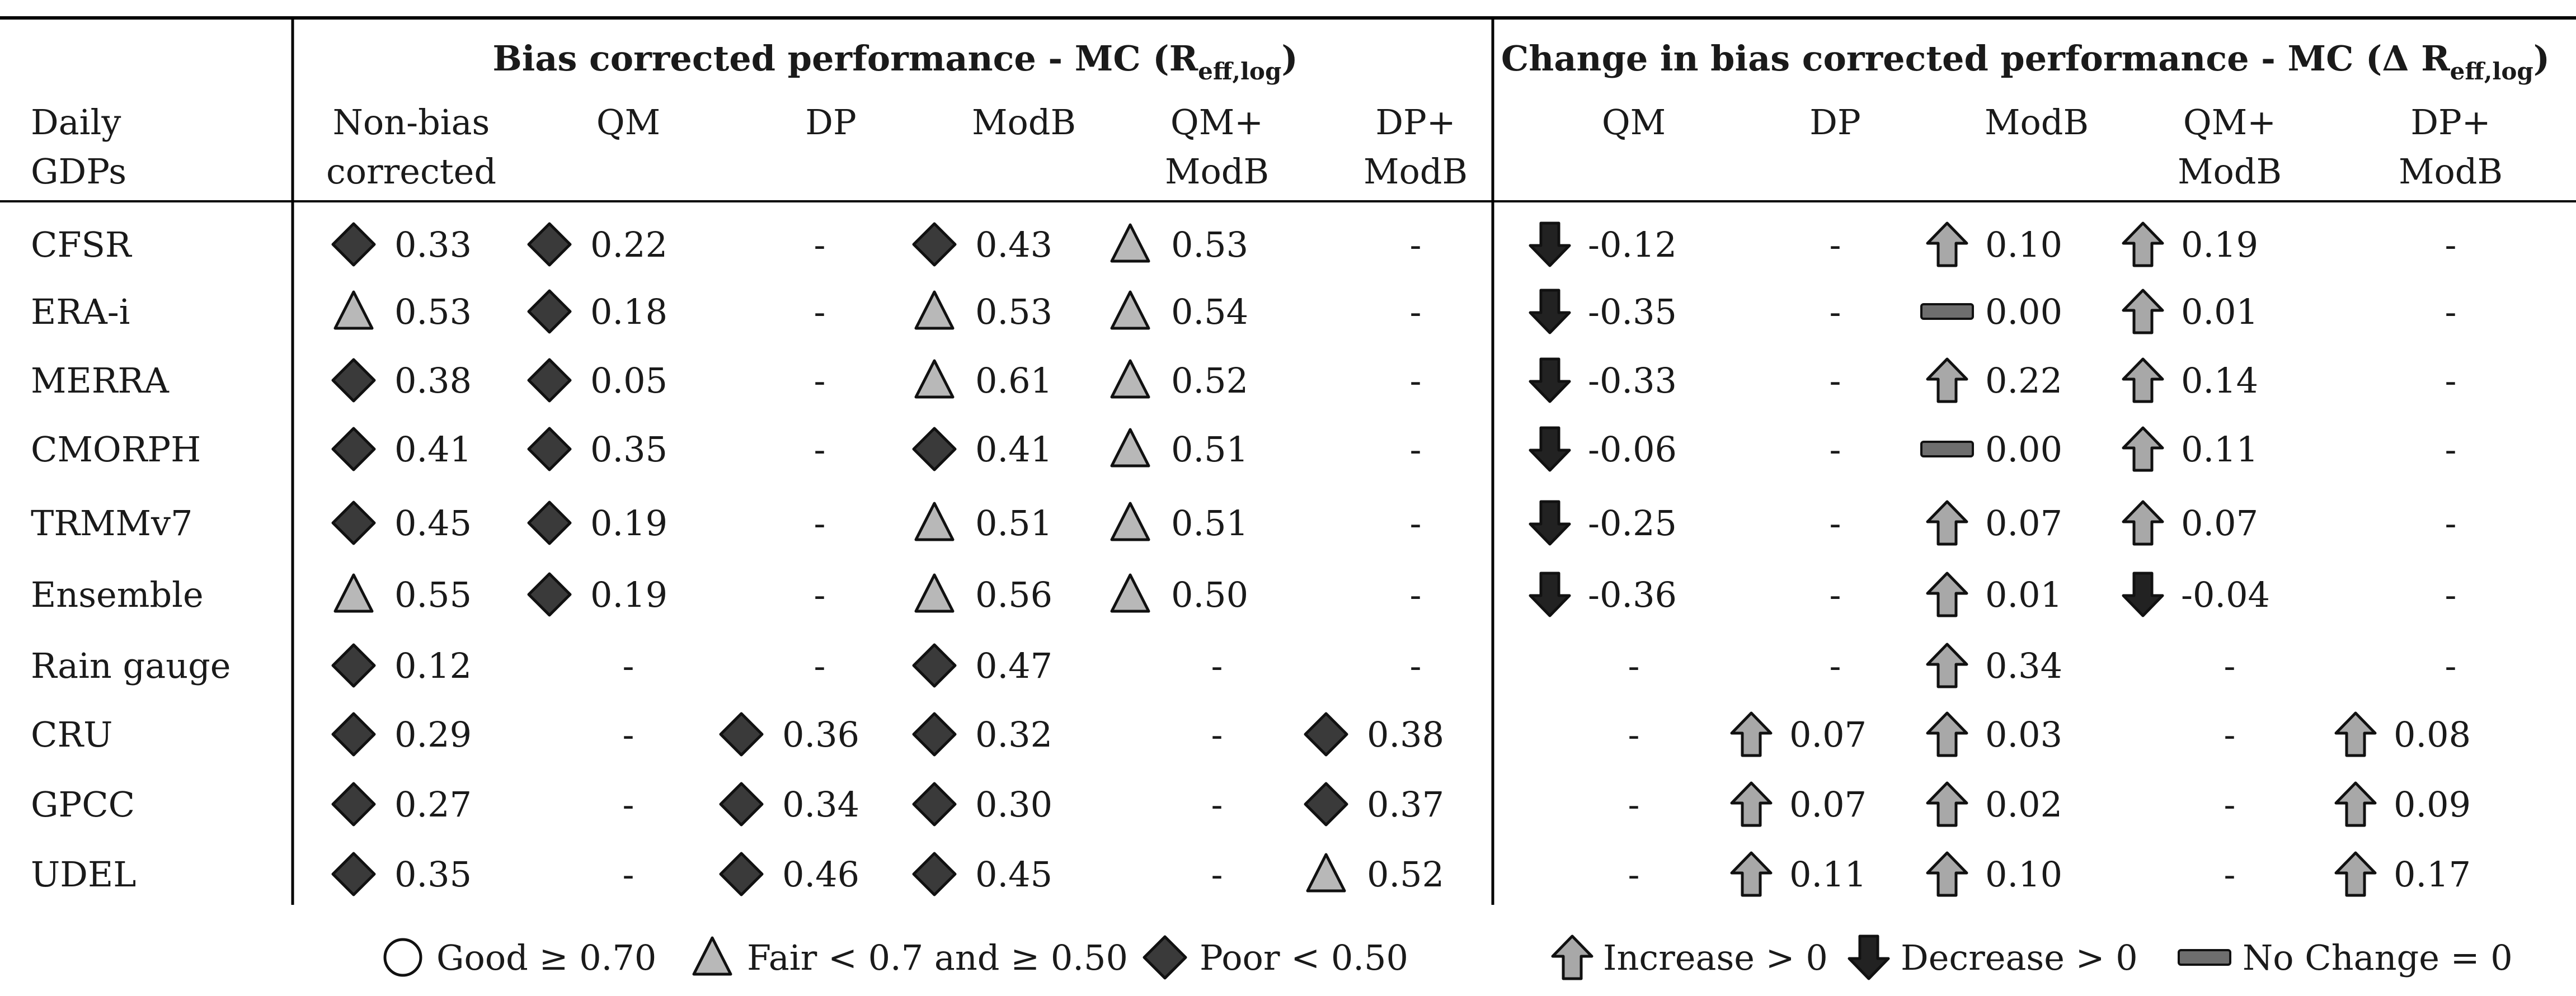 The image size is (2576, 996). What do you see at coordinates (1013, 665) in the screenshot?
I see `perf-value: 0.47` at bounding box center [1013, 665].